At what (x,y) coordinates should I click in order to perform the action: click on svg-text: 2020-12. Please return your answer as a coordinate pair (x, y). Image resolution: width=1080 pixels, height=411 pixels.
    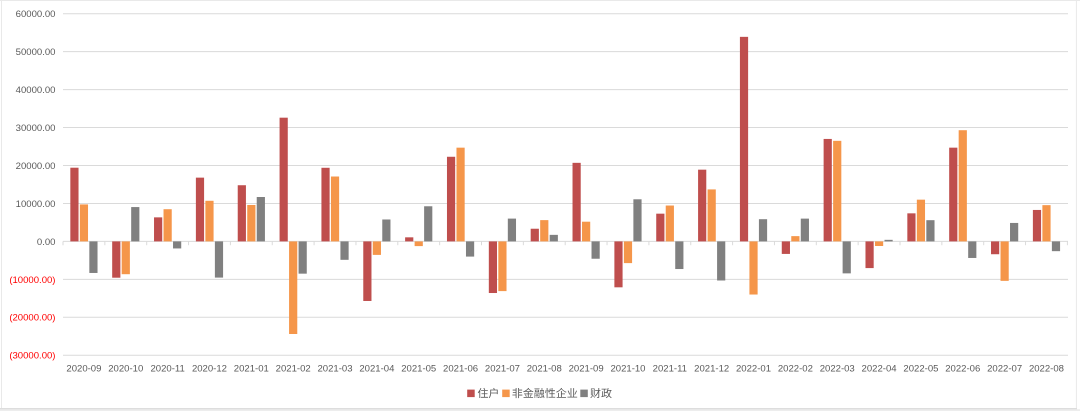
    Looking at the image, I should click on (209, 369).